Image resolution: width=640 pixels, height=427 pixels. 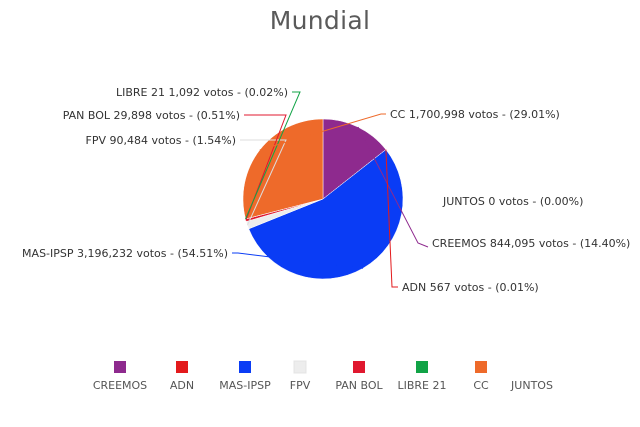 I want to click on slice-label-libre-21: LIBRE 21 1,092 votos - (0.02%), so click(x=202, y=92).